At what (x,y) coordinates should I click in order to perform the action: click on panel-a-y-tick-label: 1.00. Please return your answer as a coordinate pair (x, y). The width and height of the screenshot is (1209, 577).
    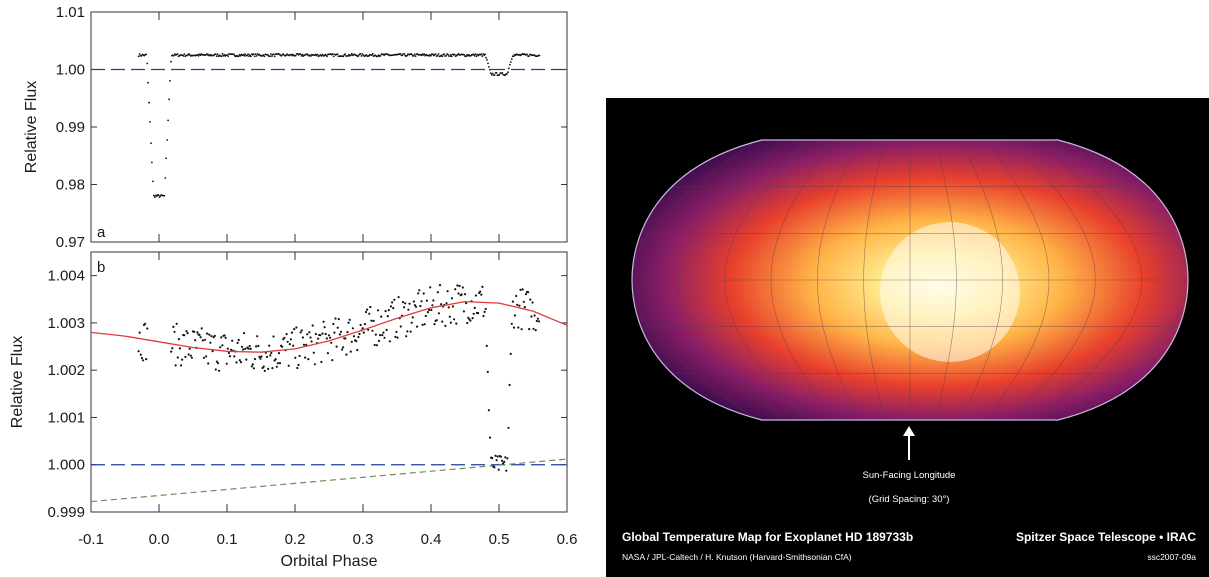
    Looking at the image, I should click on (70, 70).